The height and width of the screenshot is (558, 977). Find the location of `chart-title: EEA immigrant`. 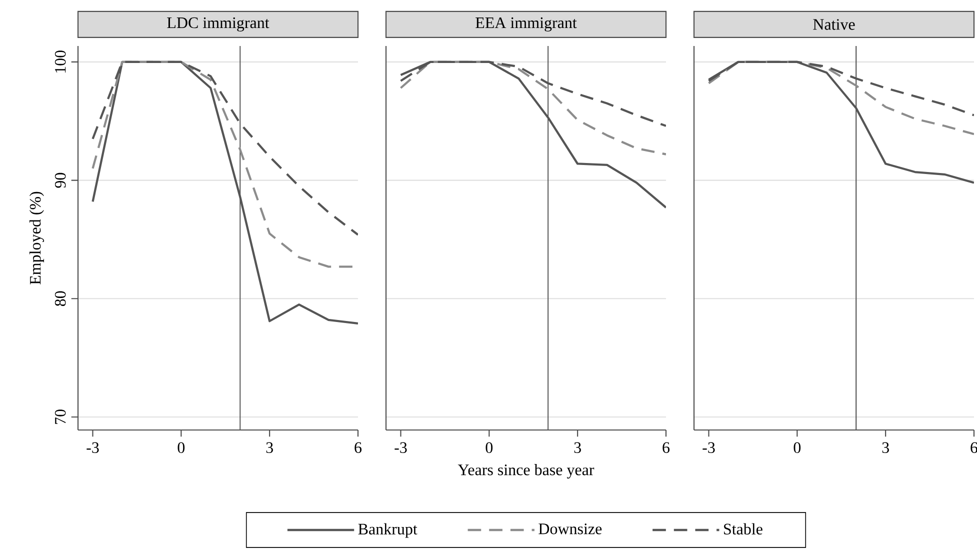

chart-title: EEA immigrant is located at coordinates (526, 24).